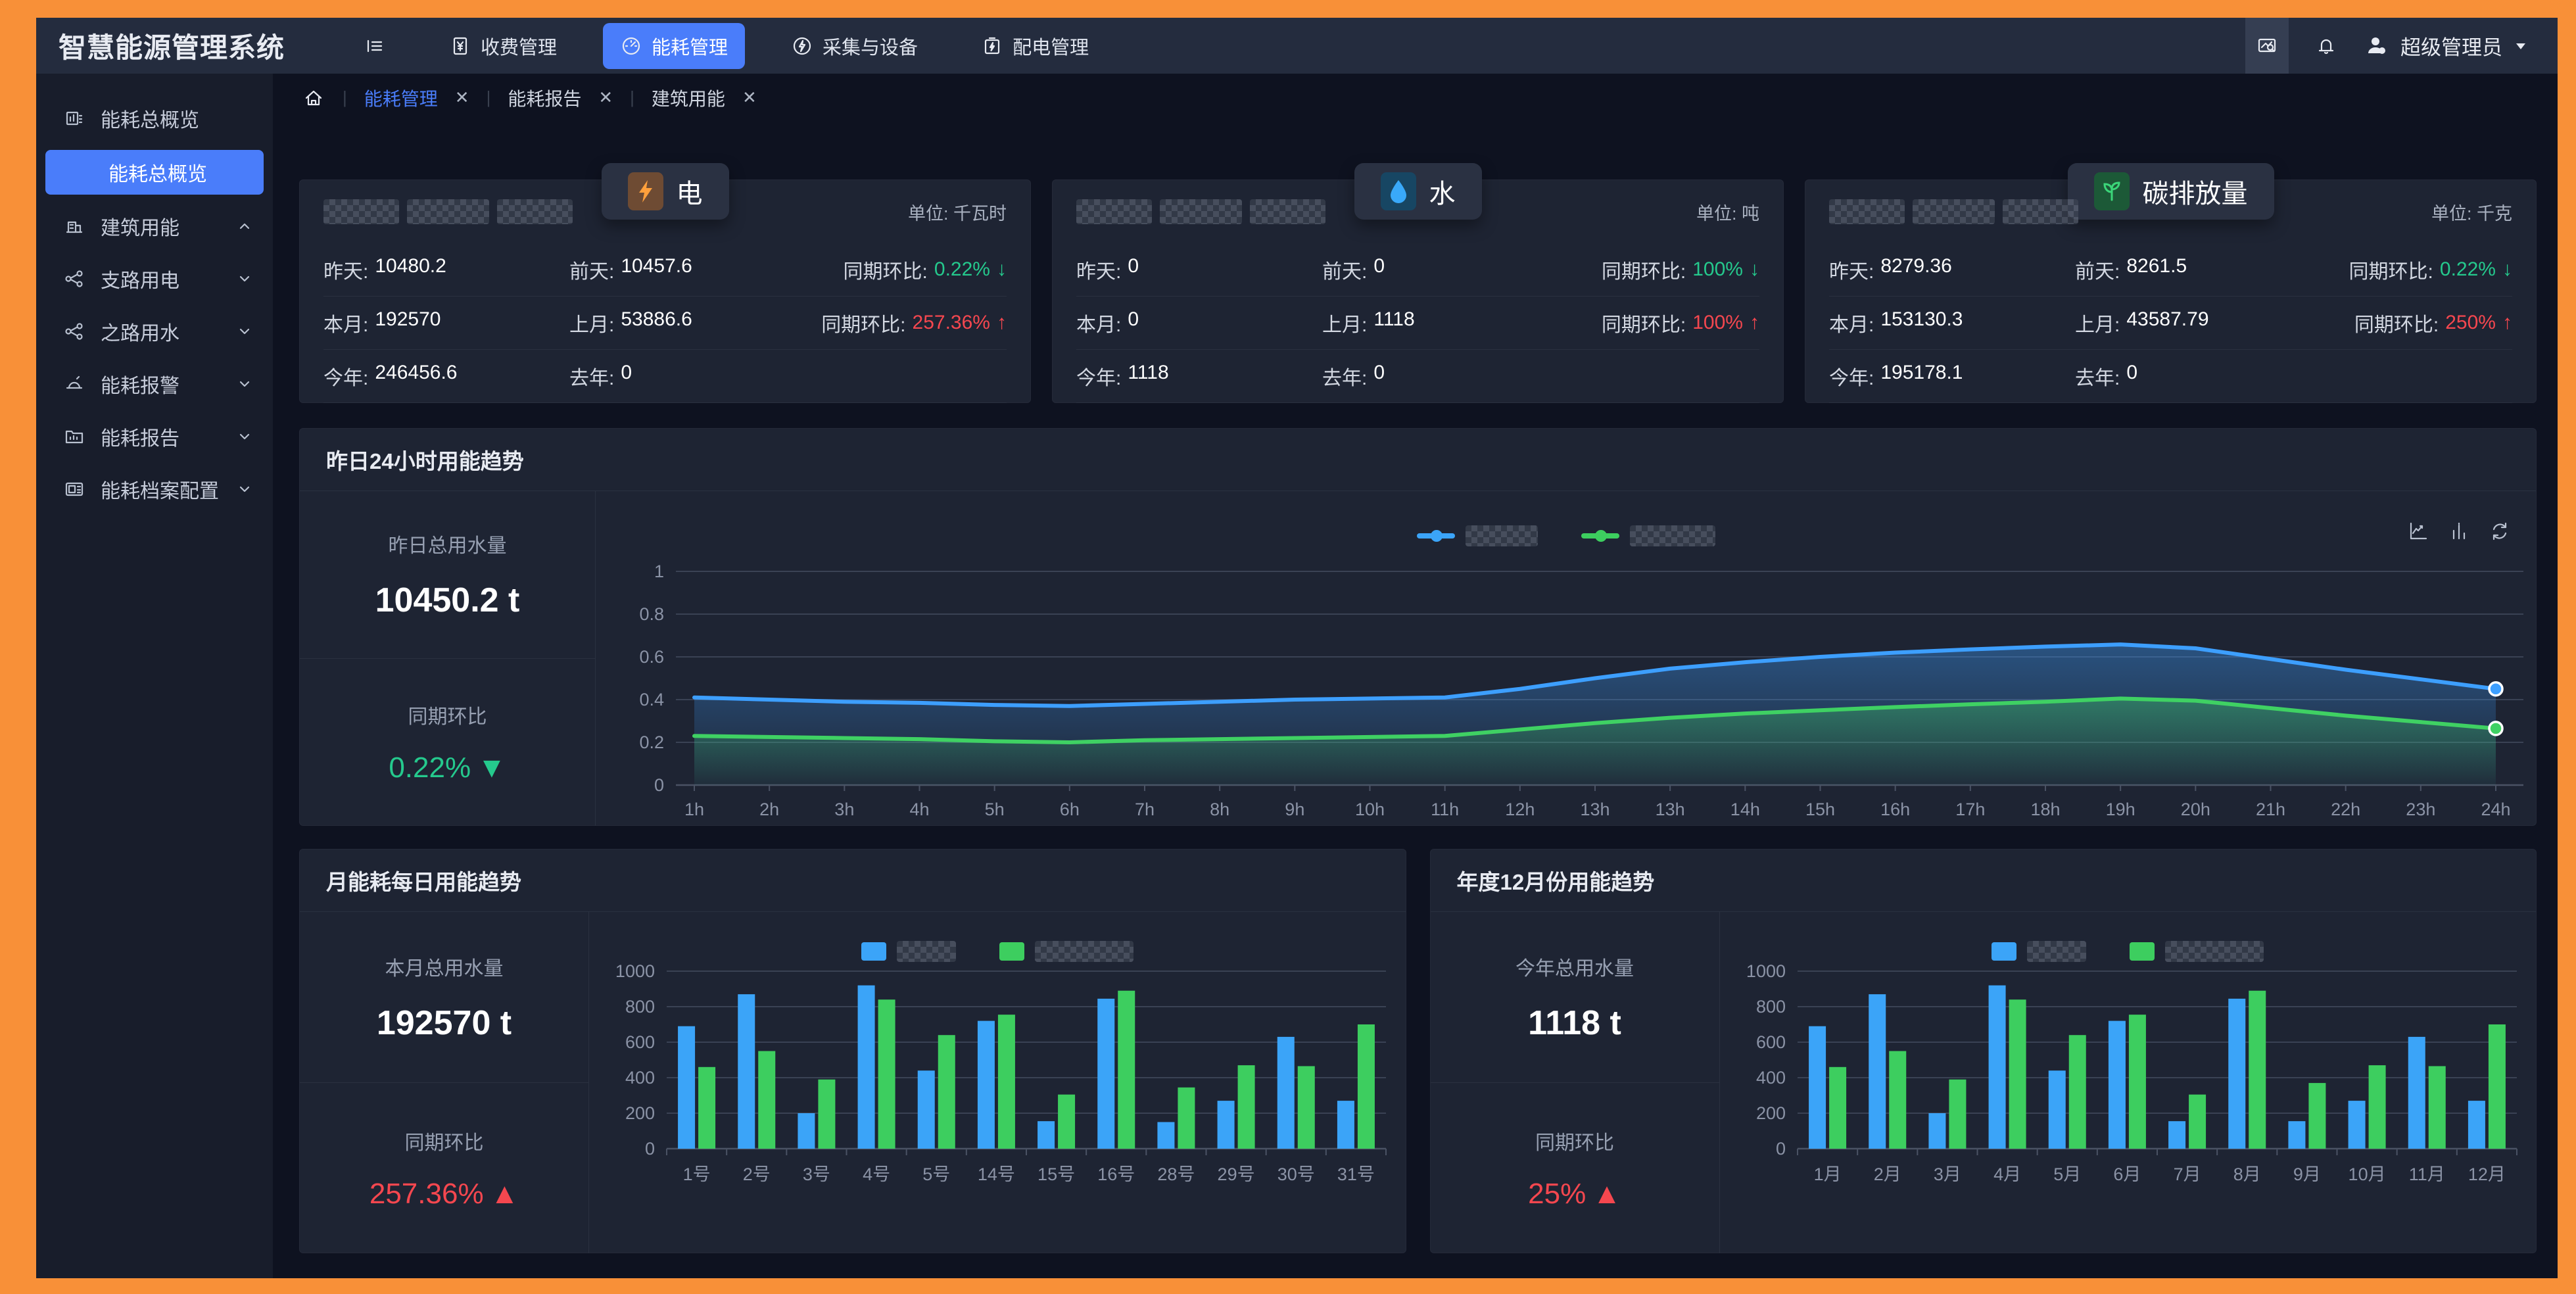  Describe the element at coordinates (444, 1143) in the screenshot. I see `stat-label: 同期环比` at that location.